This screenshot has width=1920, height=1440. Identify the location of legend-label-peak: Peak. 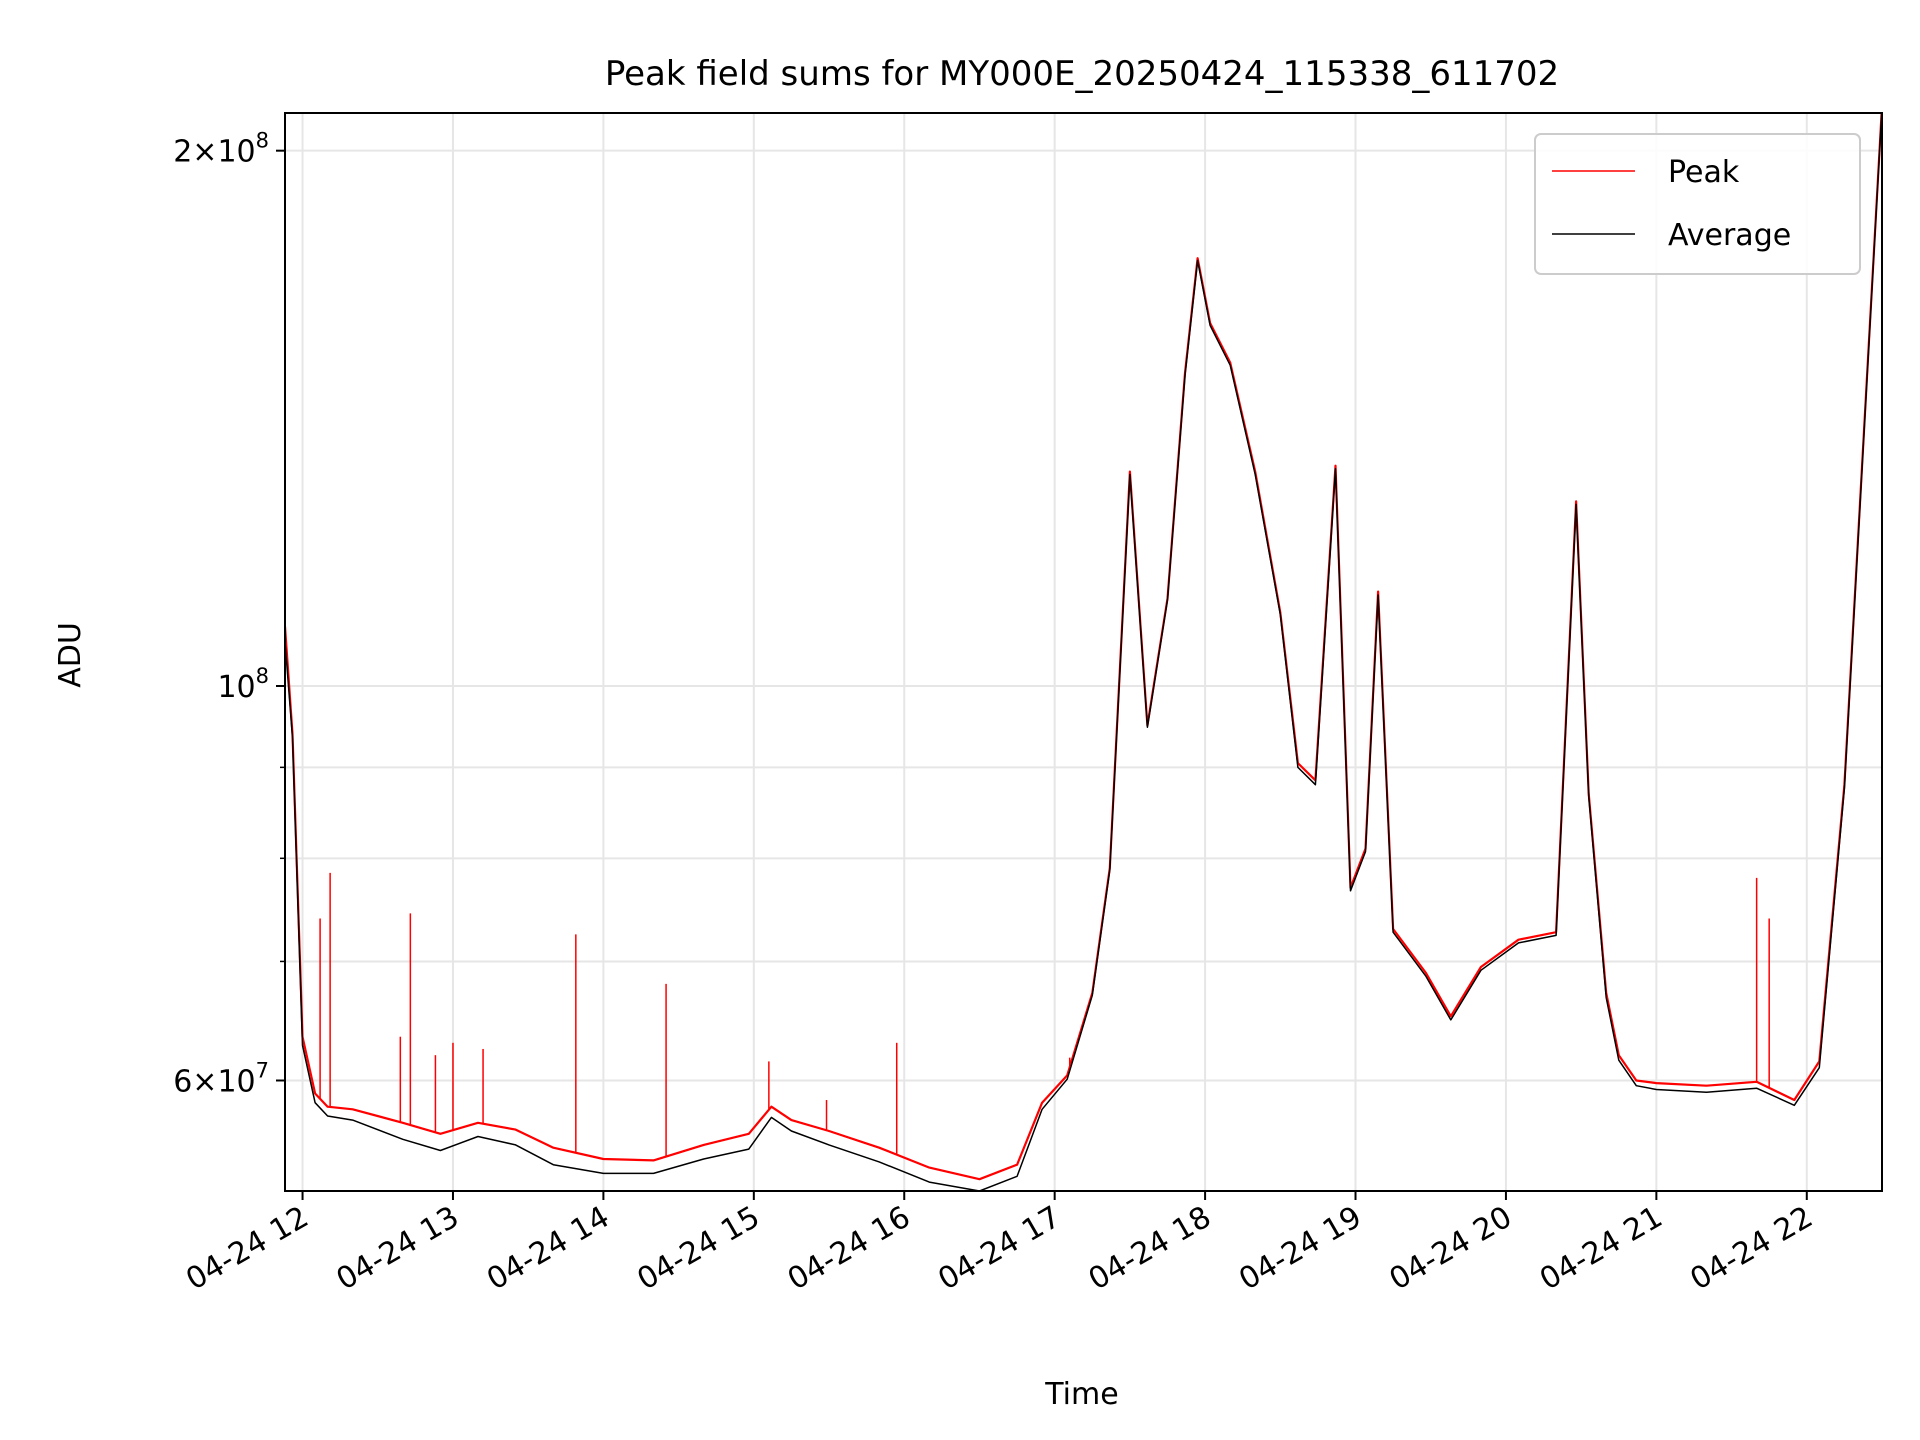
(1704, 172).